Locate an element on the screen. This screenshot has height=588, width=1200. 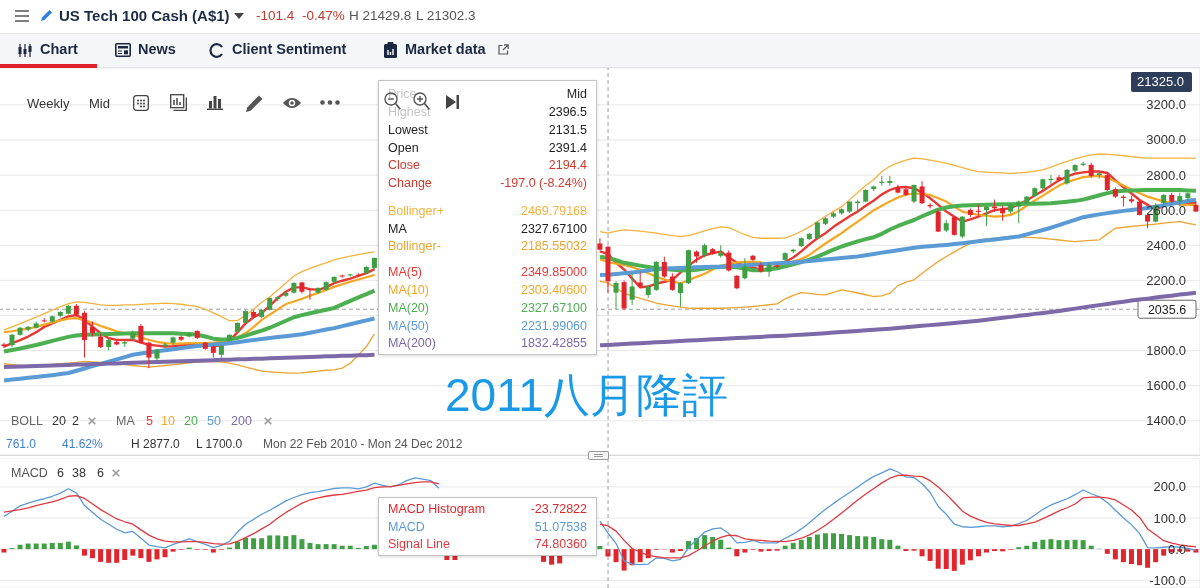
annotation: Weekly is located at coordinates (48, 104).